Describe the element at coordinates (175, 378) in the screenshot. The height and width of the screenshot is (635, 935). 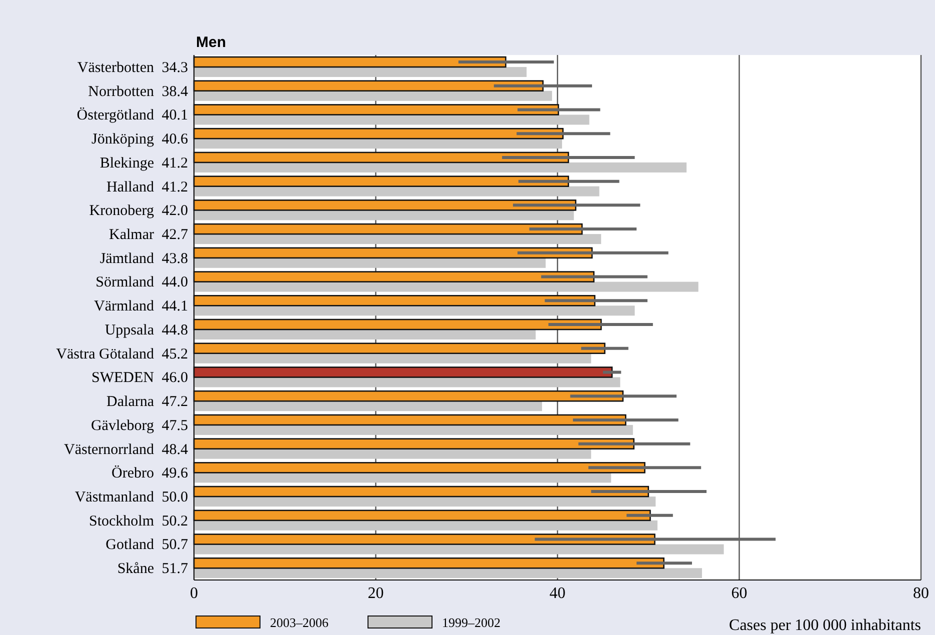
I see `data-label: 46.0` at that location.